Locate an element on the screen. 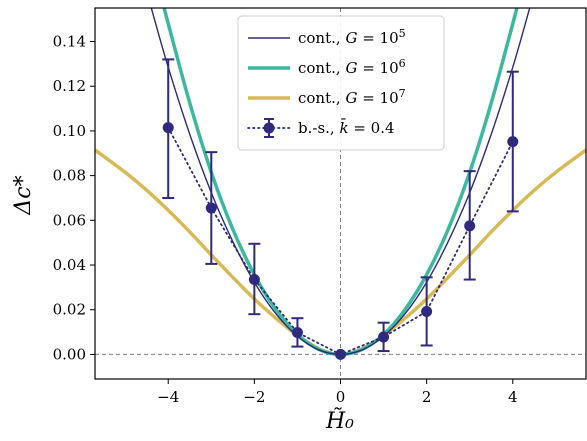 The image size is (587, 441). legend-marker is located at coordinates (269, 128).